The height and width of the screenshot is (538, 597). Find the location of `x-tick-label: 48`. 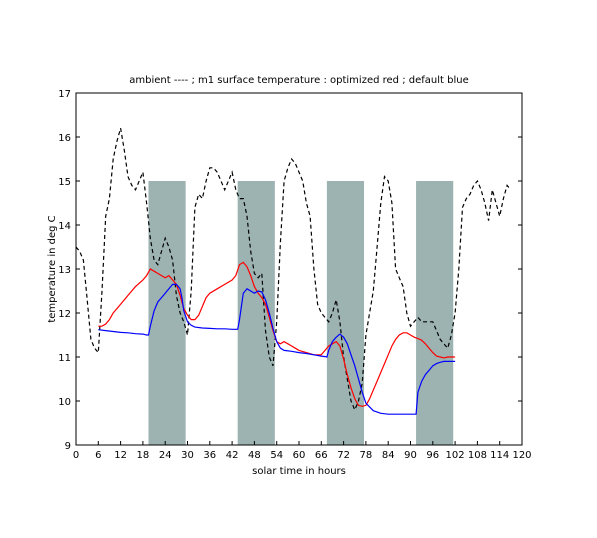

x-tick-label: 48 is located at coordinates (254, 455).